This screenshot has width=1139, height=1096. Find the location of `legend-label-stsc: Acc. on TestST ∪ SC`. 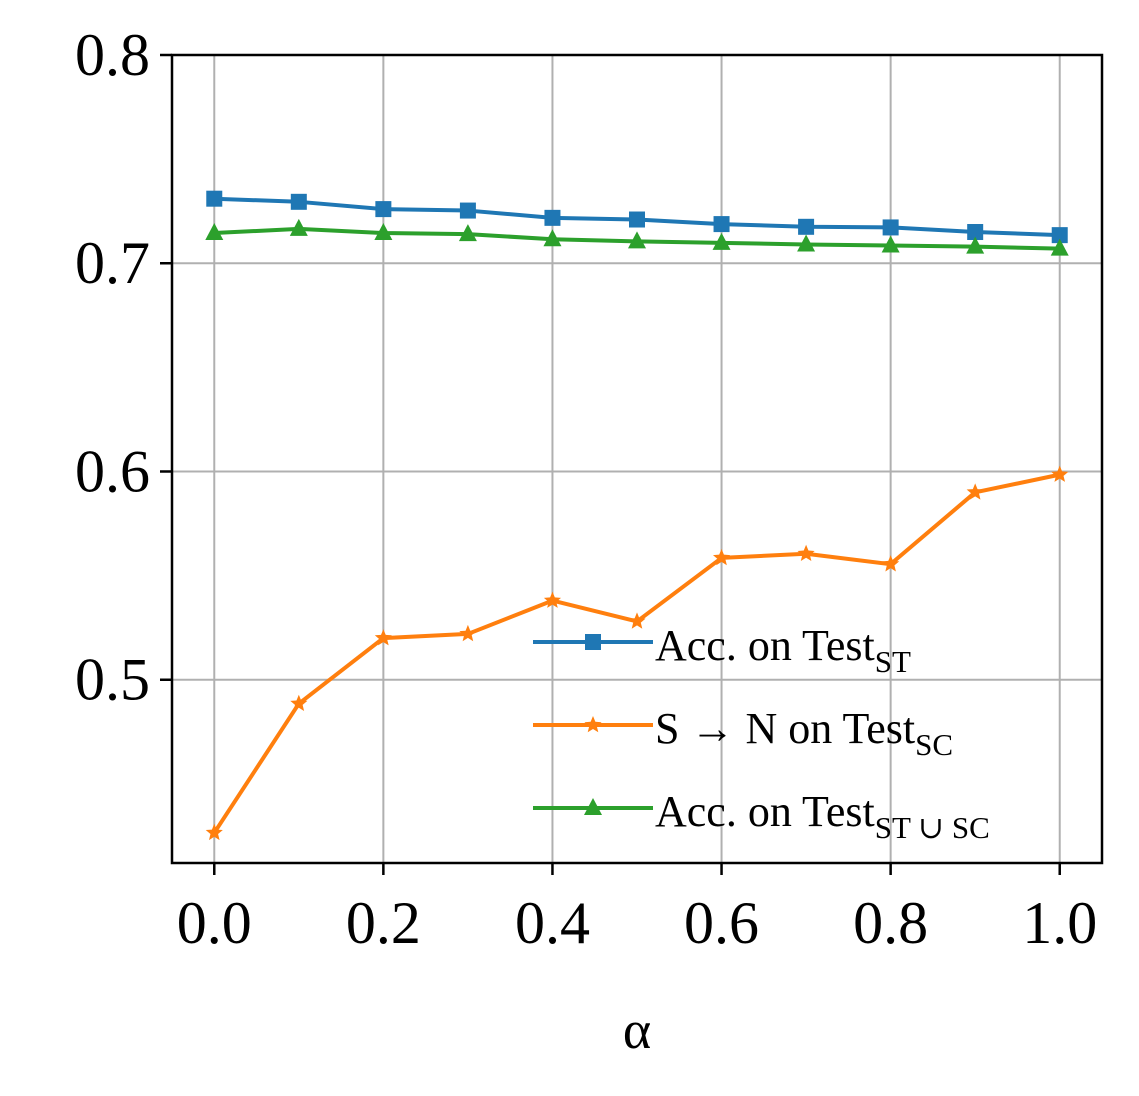

legend-label-stsc: Acc. on TestST ∪ SC is located at coordinates (822, 816).